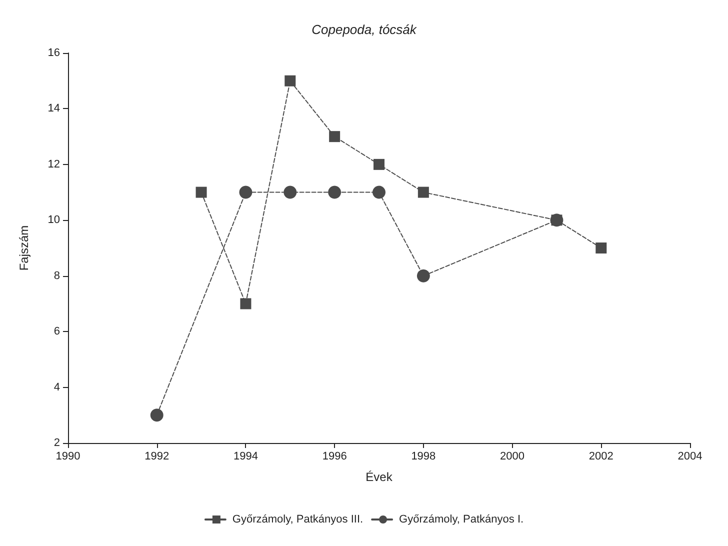 This screenshot has width=728, height=546. I want to click on x-tick-label: 1996, so click(334, 456).